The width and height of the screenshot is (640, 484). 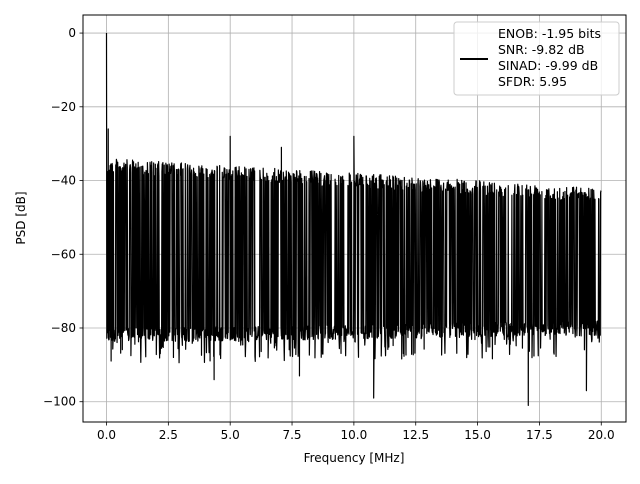 I want to click on x-tick-label: 7.5, so click(x=291, y=435).